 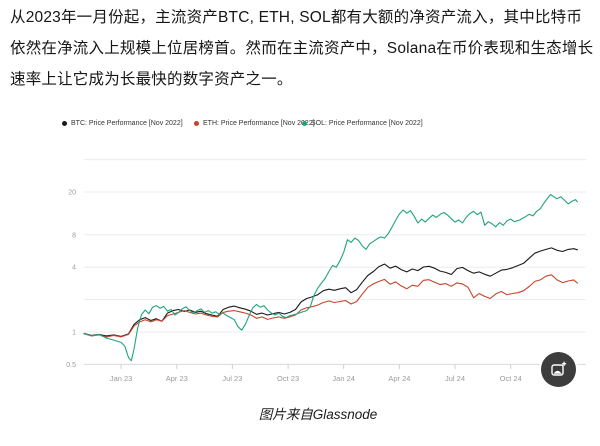 I want to click on legend-item-btc: BTC: Price Performance [Nov 2022], so click(x=122, y=123).